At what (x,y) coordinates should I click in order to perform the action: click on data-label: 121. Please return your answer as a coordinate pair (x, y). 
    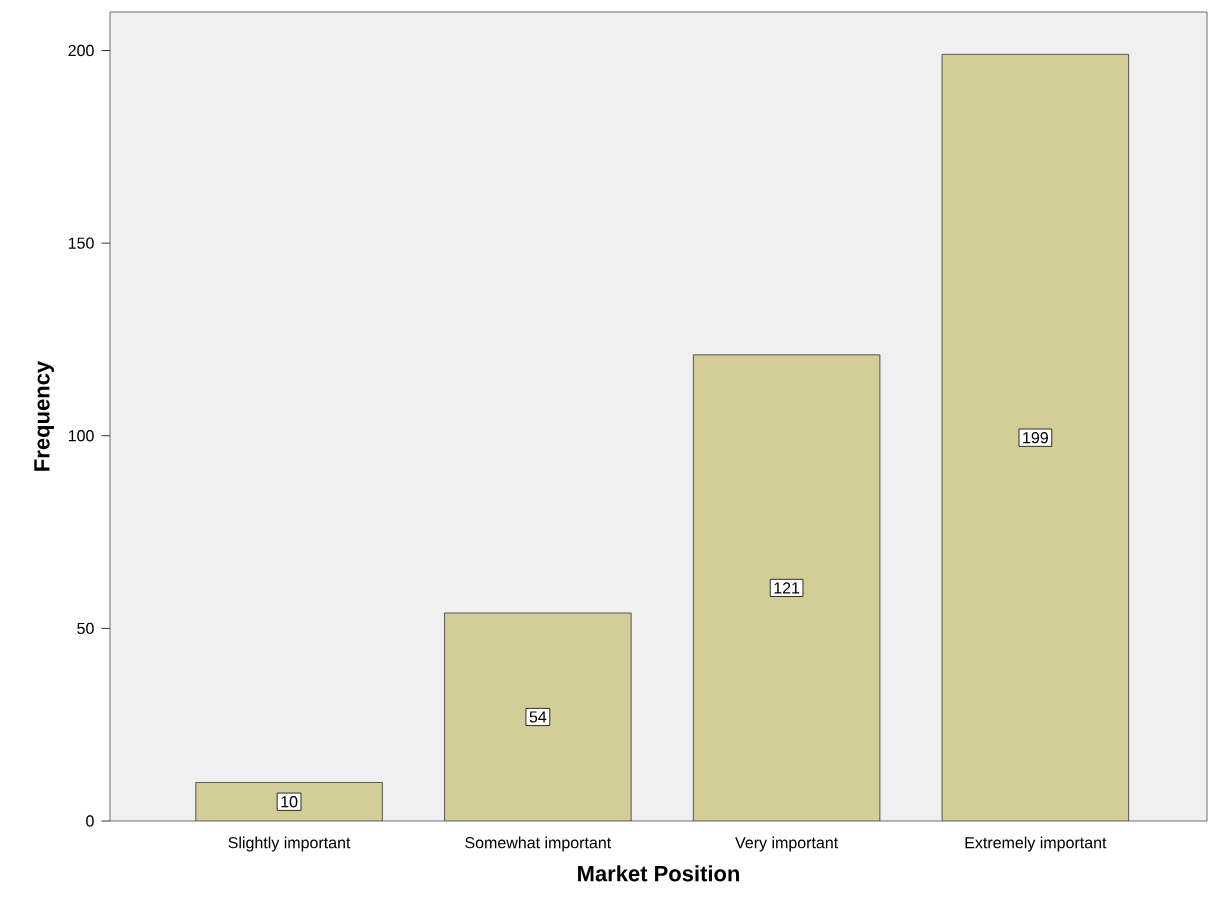
    Looking at the image, I should click on (787, 588).